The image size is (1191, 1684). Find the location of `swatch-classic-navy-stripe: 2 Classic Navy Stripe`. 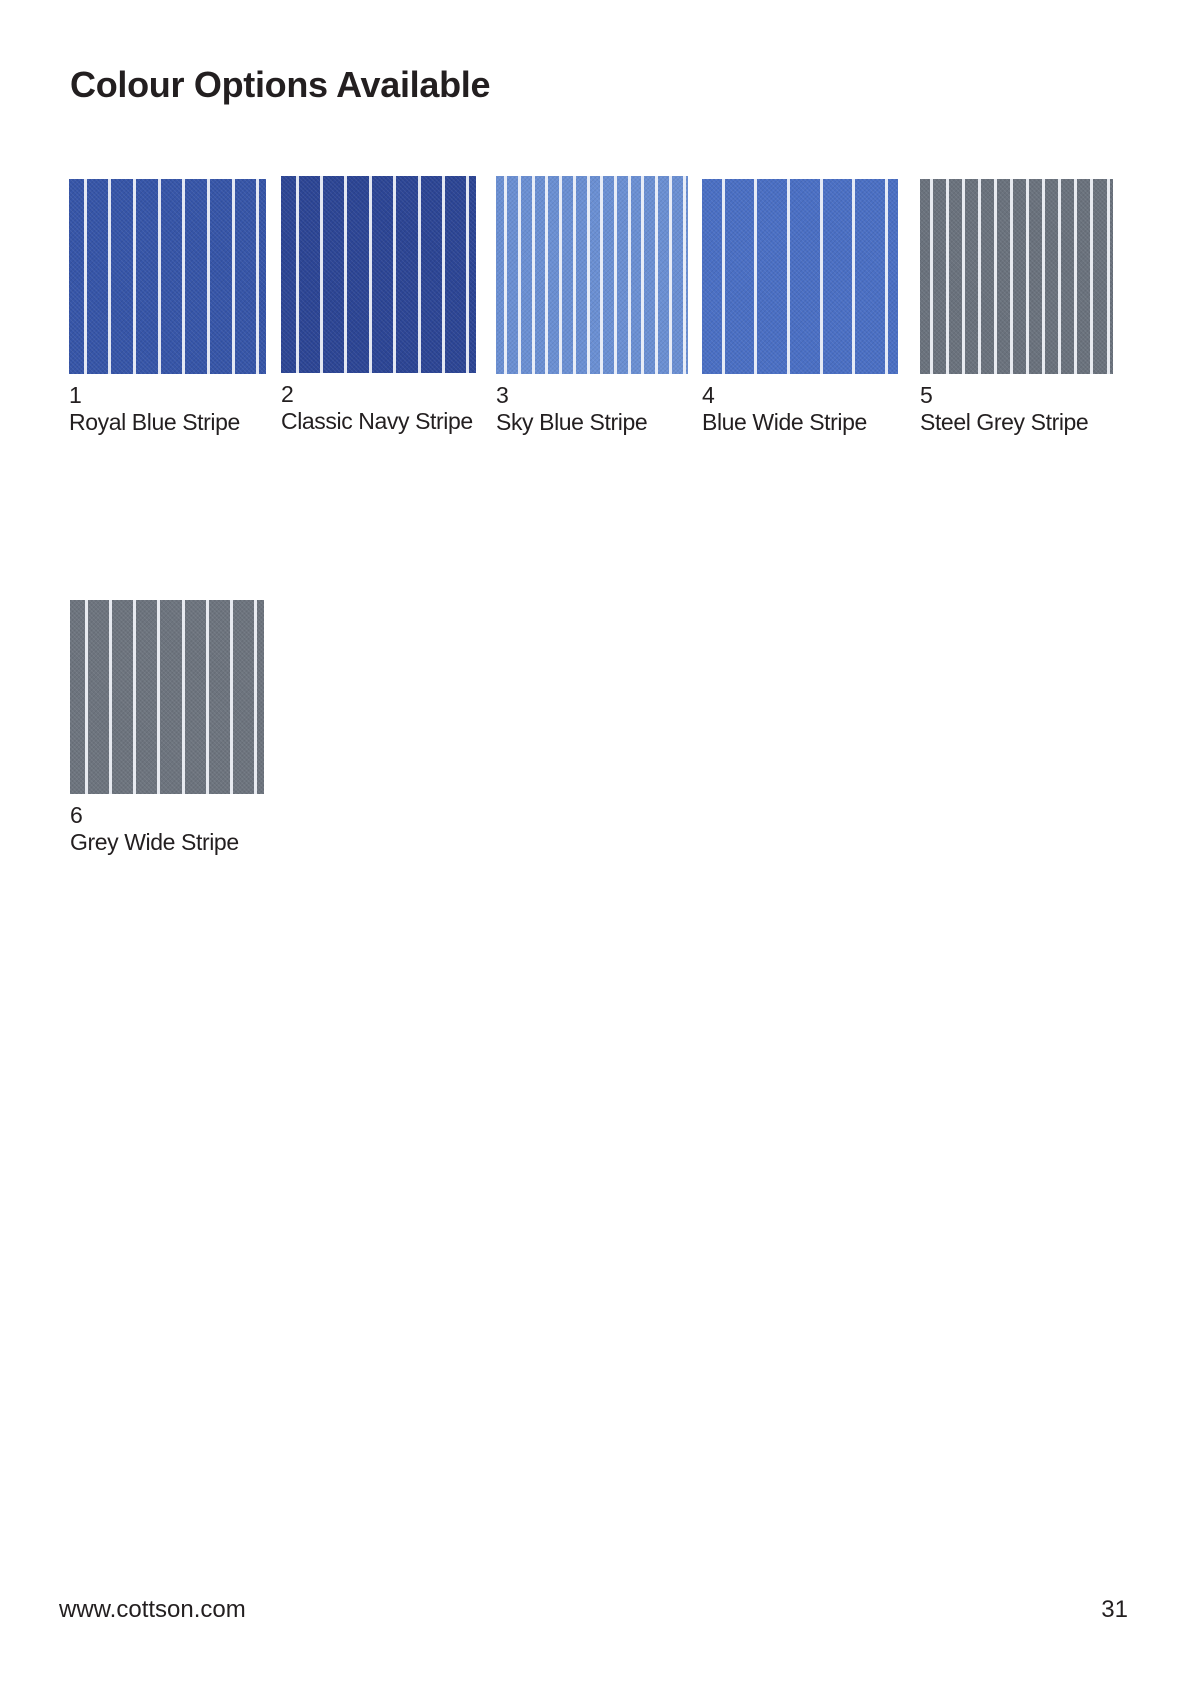

swatch-classic-navy-stripe: 2 Classic Navy Stripe is located at coordinates (378, 305).